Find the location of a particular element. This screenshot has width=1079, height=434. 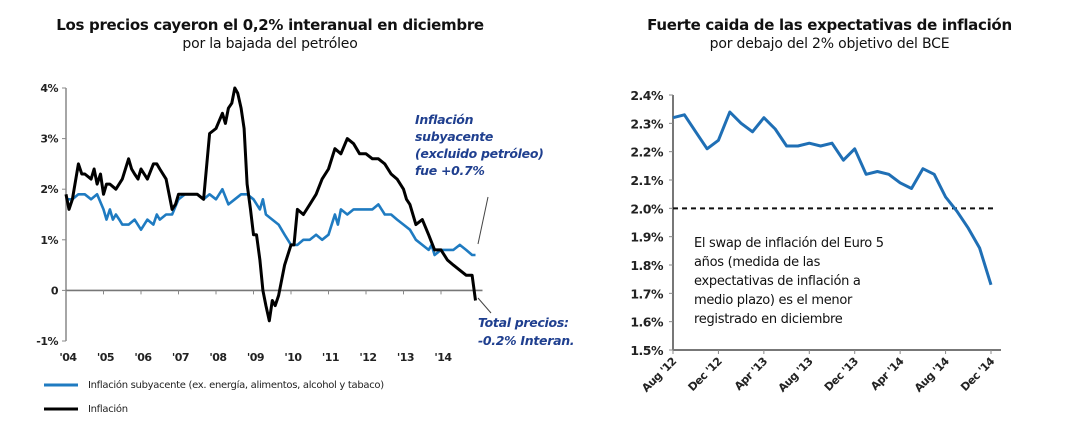

y-tick-label: 1.5% is located at coordinates (647, 350).